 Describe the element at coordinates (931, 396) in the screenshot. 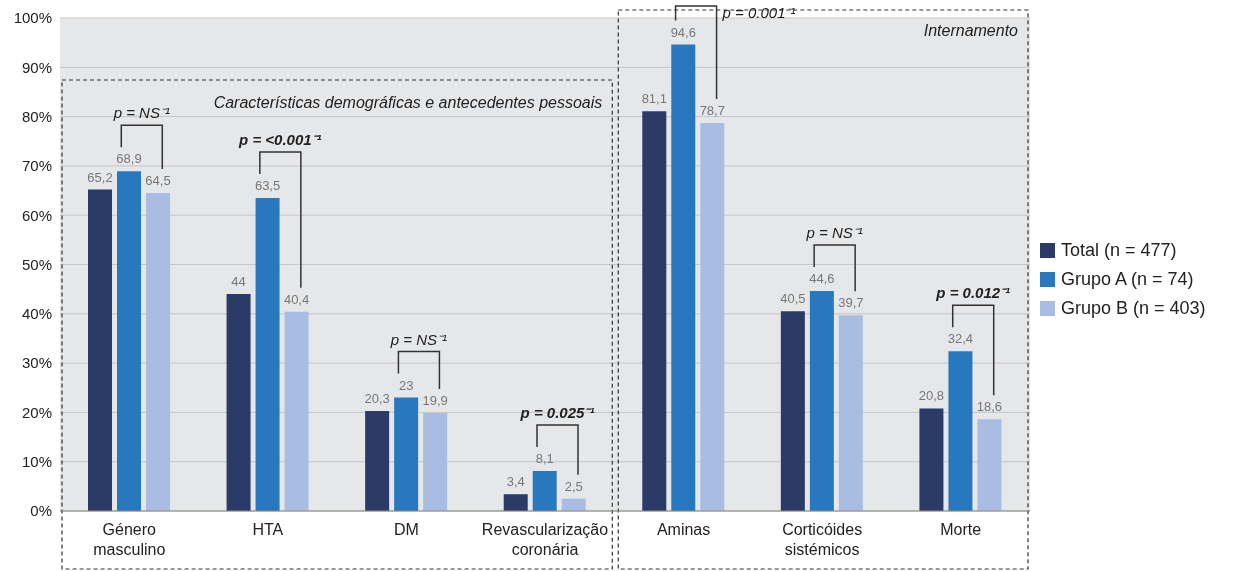

I see `data-label: 20,8` at that location.